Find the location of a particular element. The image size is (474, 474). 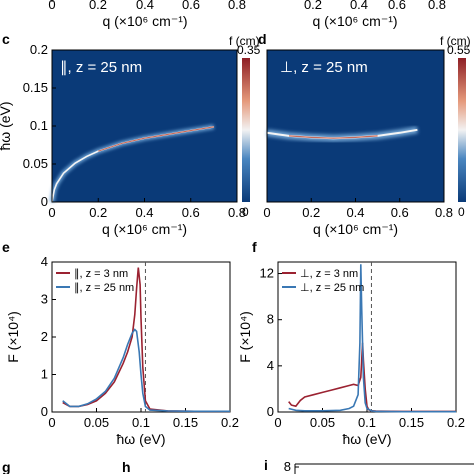

panel-label-i: i is located at coordinates (266, 465).